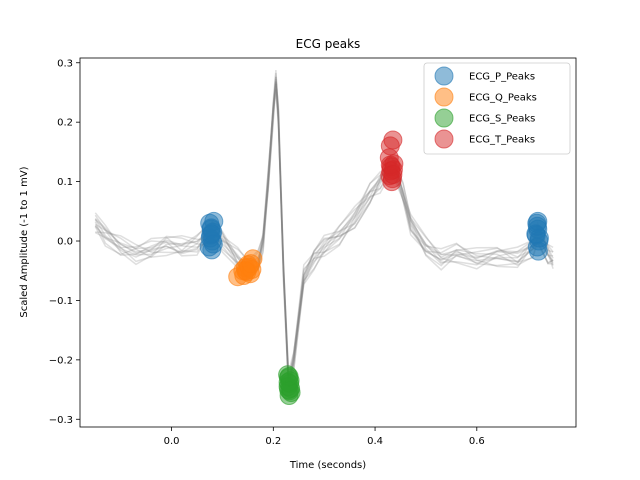  Describe the element at coordinates (502, 140) in the screenshot. I see `legend-label-ecg-t-peaks: ECG_T_Peaks` at that location.